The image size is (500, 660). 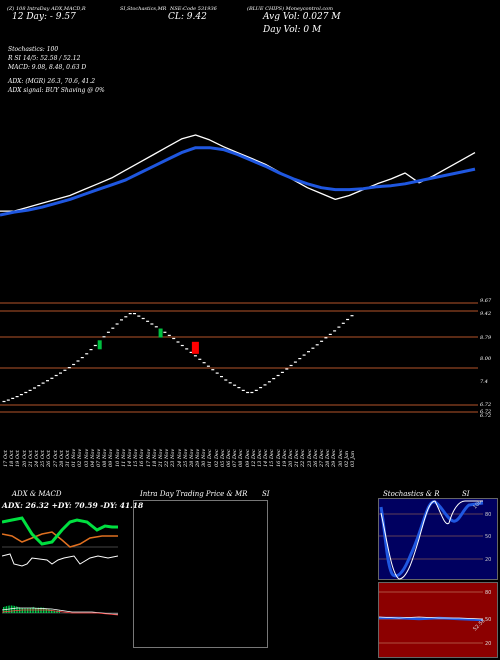 I want to click on date-label: 26 Dec, so click(x=315, y=458).